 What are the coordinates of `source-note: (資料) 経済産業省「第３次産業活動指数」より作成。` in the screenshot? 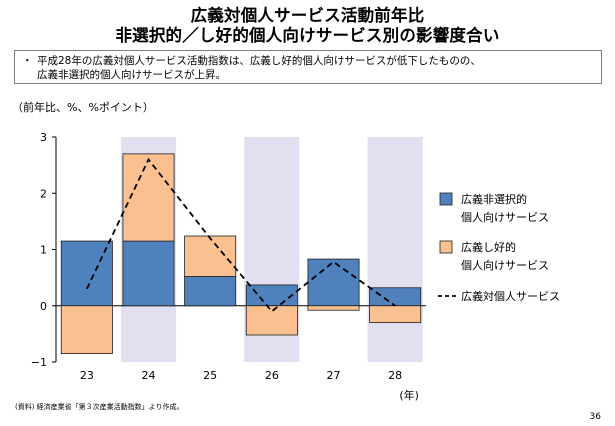 It's located at (99, 407).